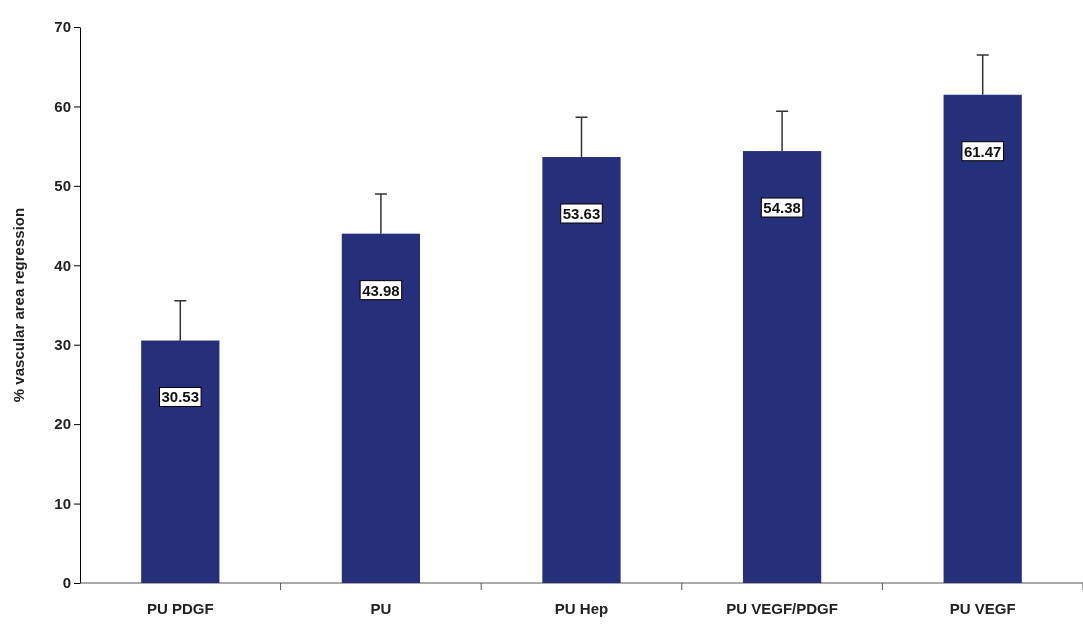 This screenshot has width=1083, height=625. I want to click on x-tick-label: PU, so click(381, 608).